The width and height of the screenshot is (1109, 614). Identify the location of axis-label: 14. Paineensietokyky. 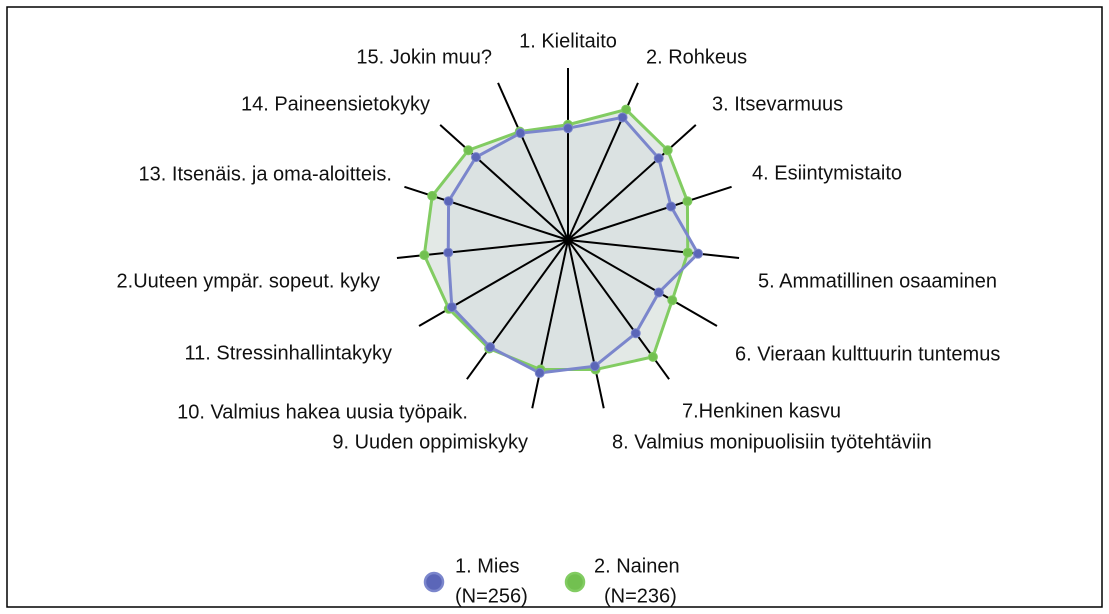
(335, 104).